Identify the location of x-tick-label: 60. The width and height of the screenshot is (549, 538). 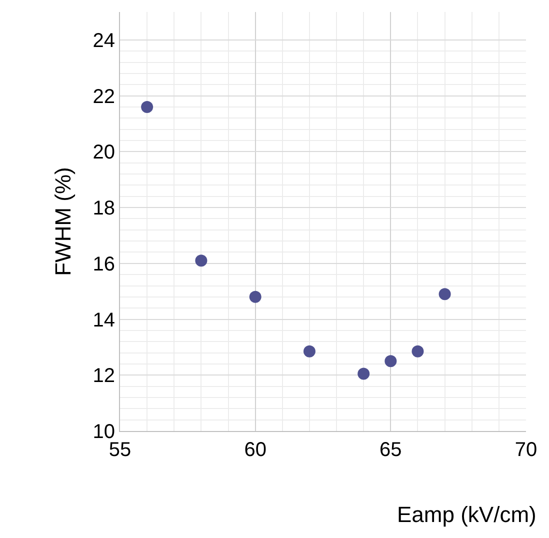
(255, 450).